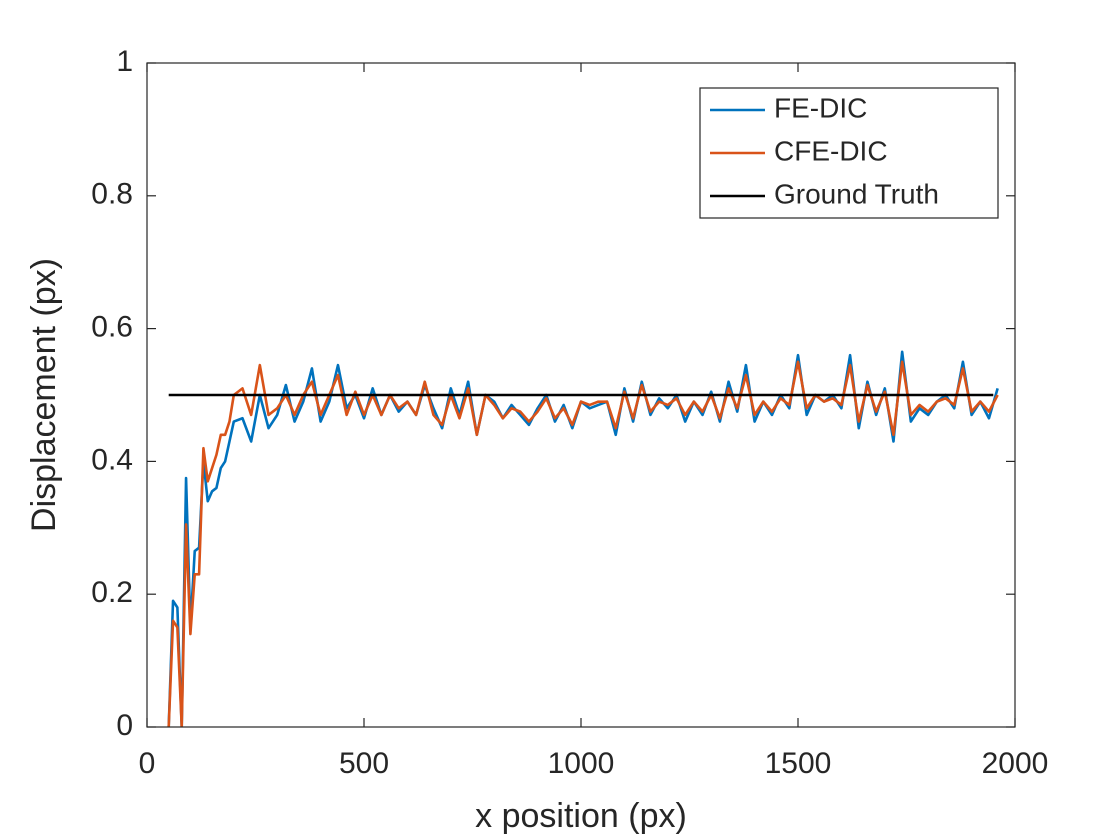  I want to click on y-tick-label: 0, so click(124, 725).